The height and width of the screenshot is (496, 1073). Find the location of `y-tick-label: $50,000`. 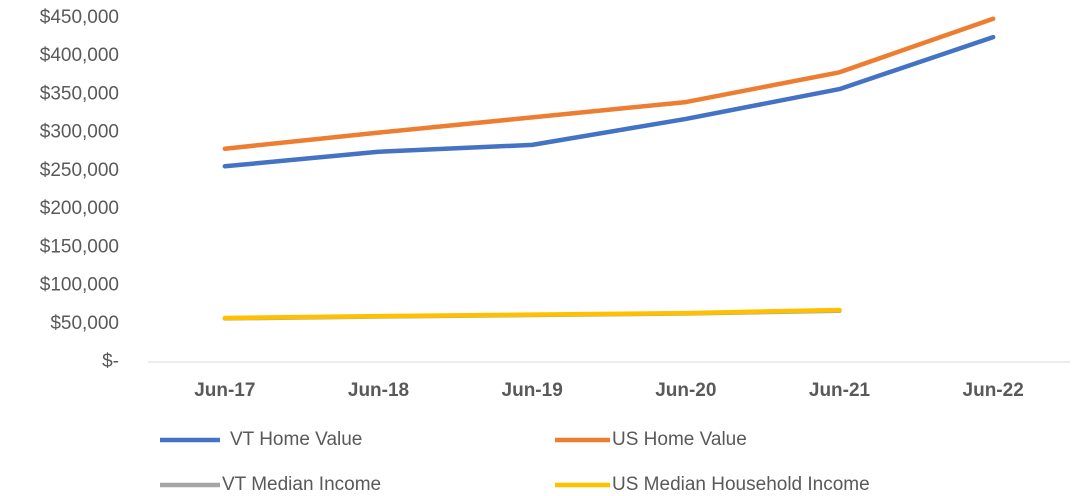

y-tick-label: $50,000 is located at coordinates (84, 323).